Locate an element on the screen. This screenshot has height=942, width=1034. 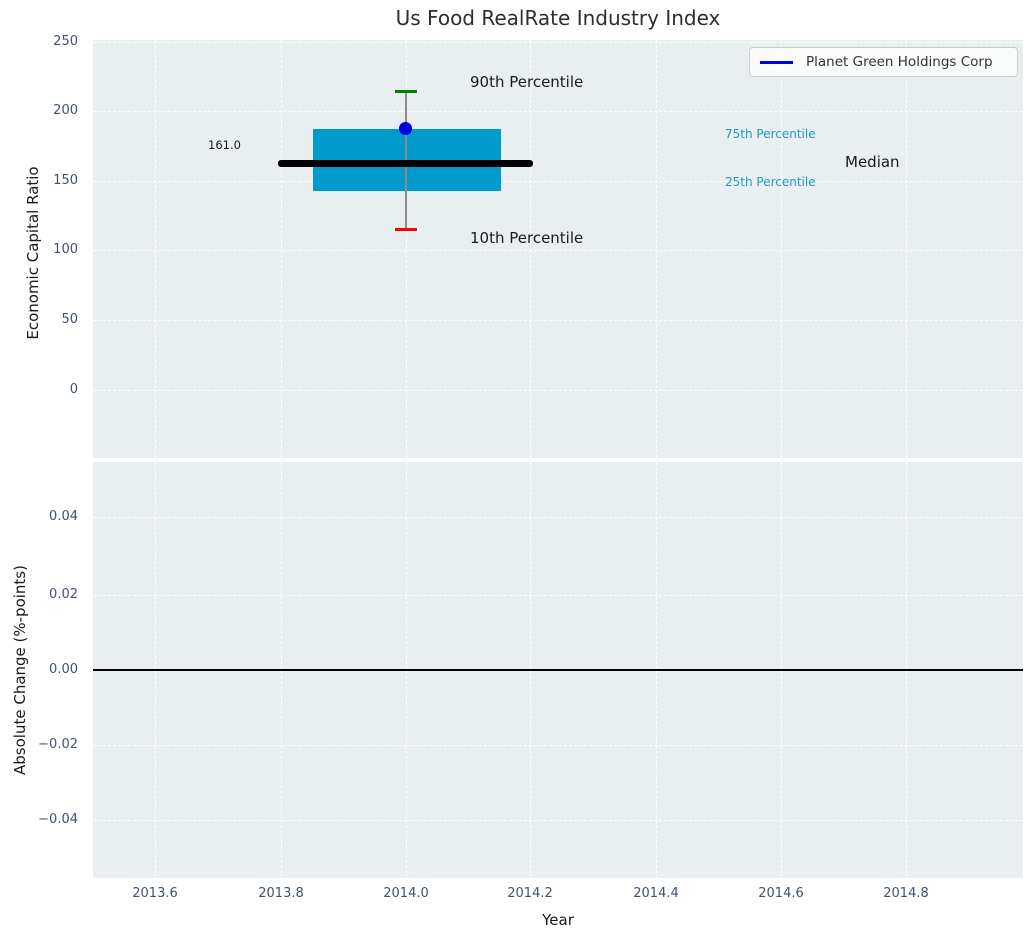
x-tick-label: 2013.6 is located at coordinates (155, 893).